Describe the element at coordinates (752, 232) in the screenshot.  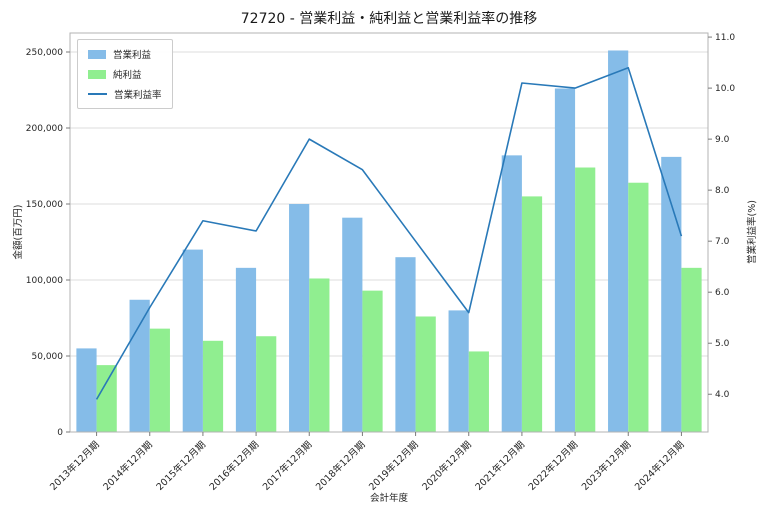
I see `y-axis-label-right: 営業利益率(%)` at that location.